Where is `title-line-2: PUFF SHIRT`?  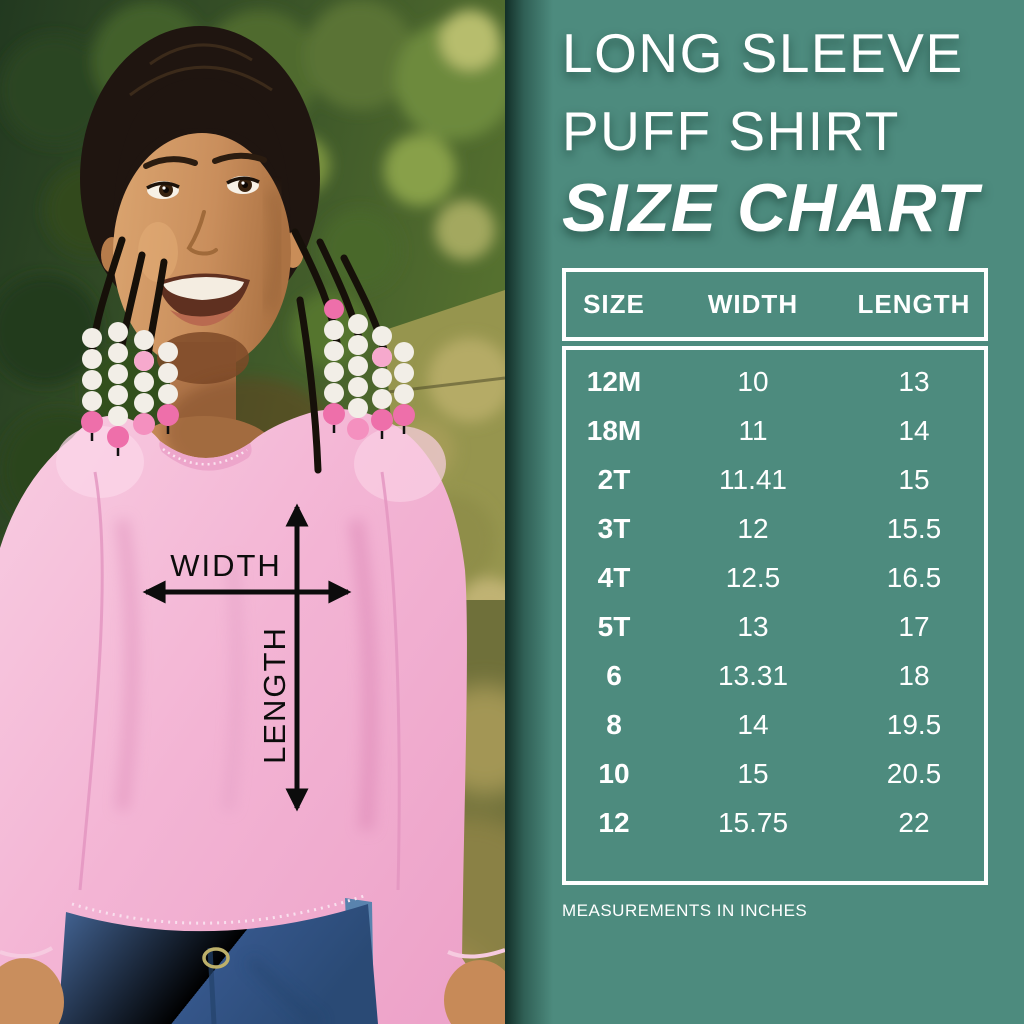
title-line-2: PUFF SHIRT is located at coordinates (731, 131).